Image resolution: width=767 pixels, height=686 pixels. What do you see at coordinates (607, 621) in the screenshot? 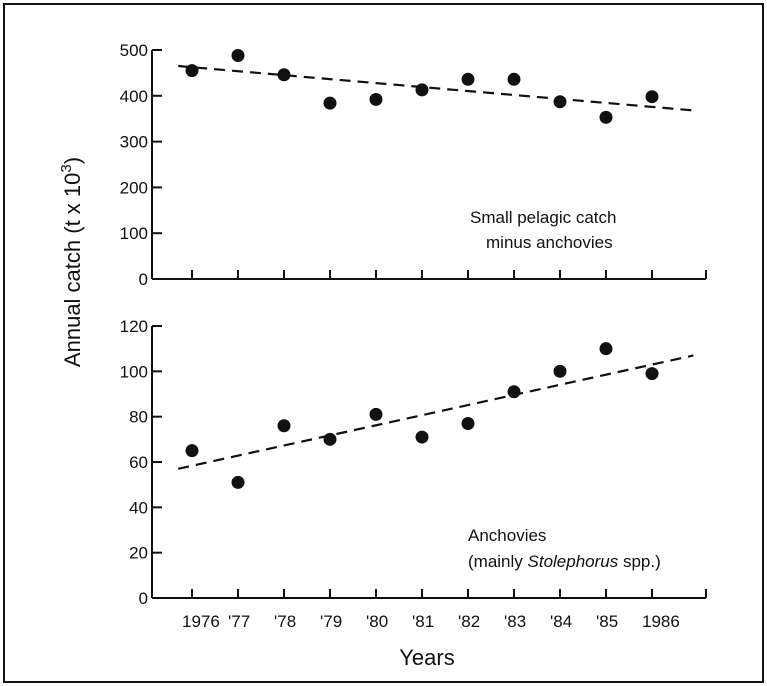
I see `x-tick-label: '85` at bounding box center [607, 621].